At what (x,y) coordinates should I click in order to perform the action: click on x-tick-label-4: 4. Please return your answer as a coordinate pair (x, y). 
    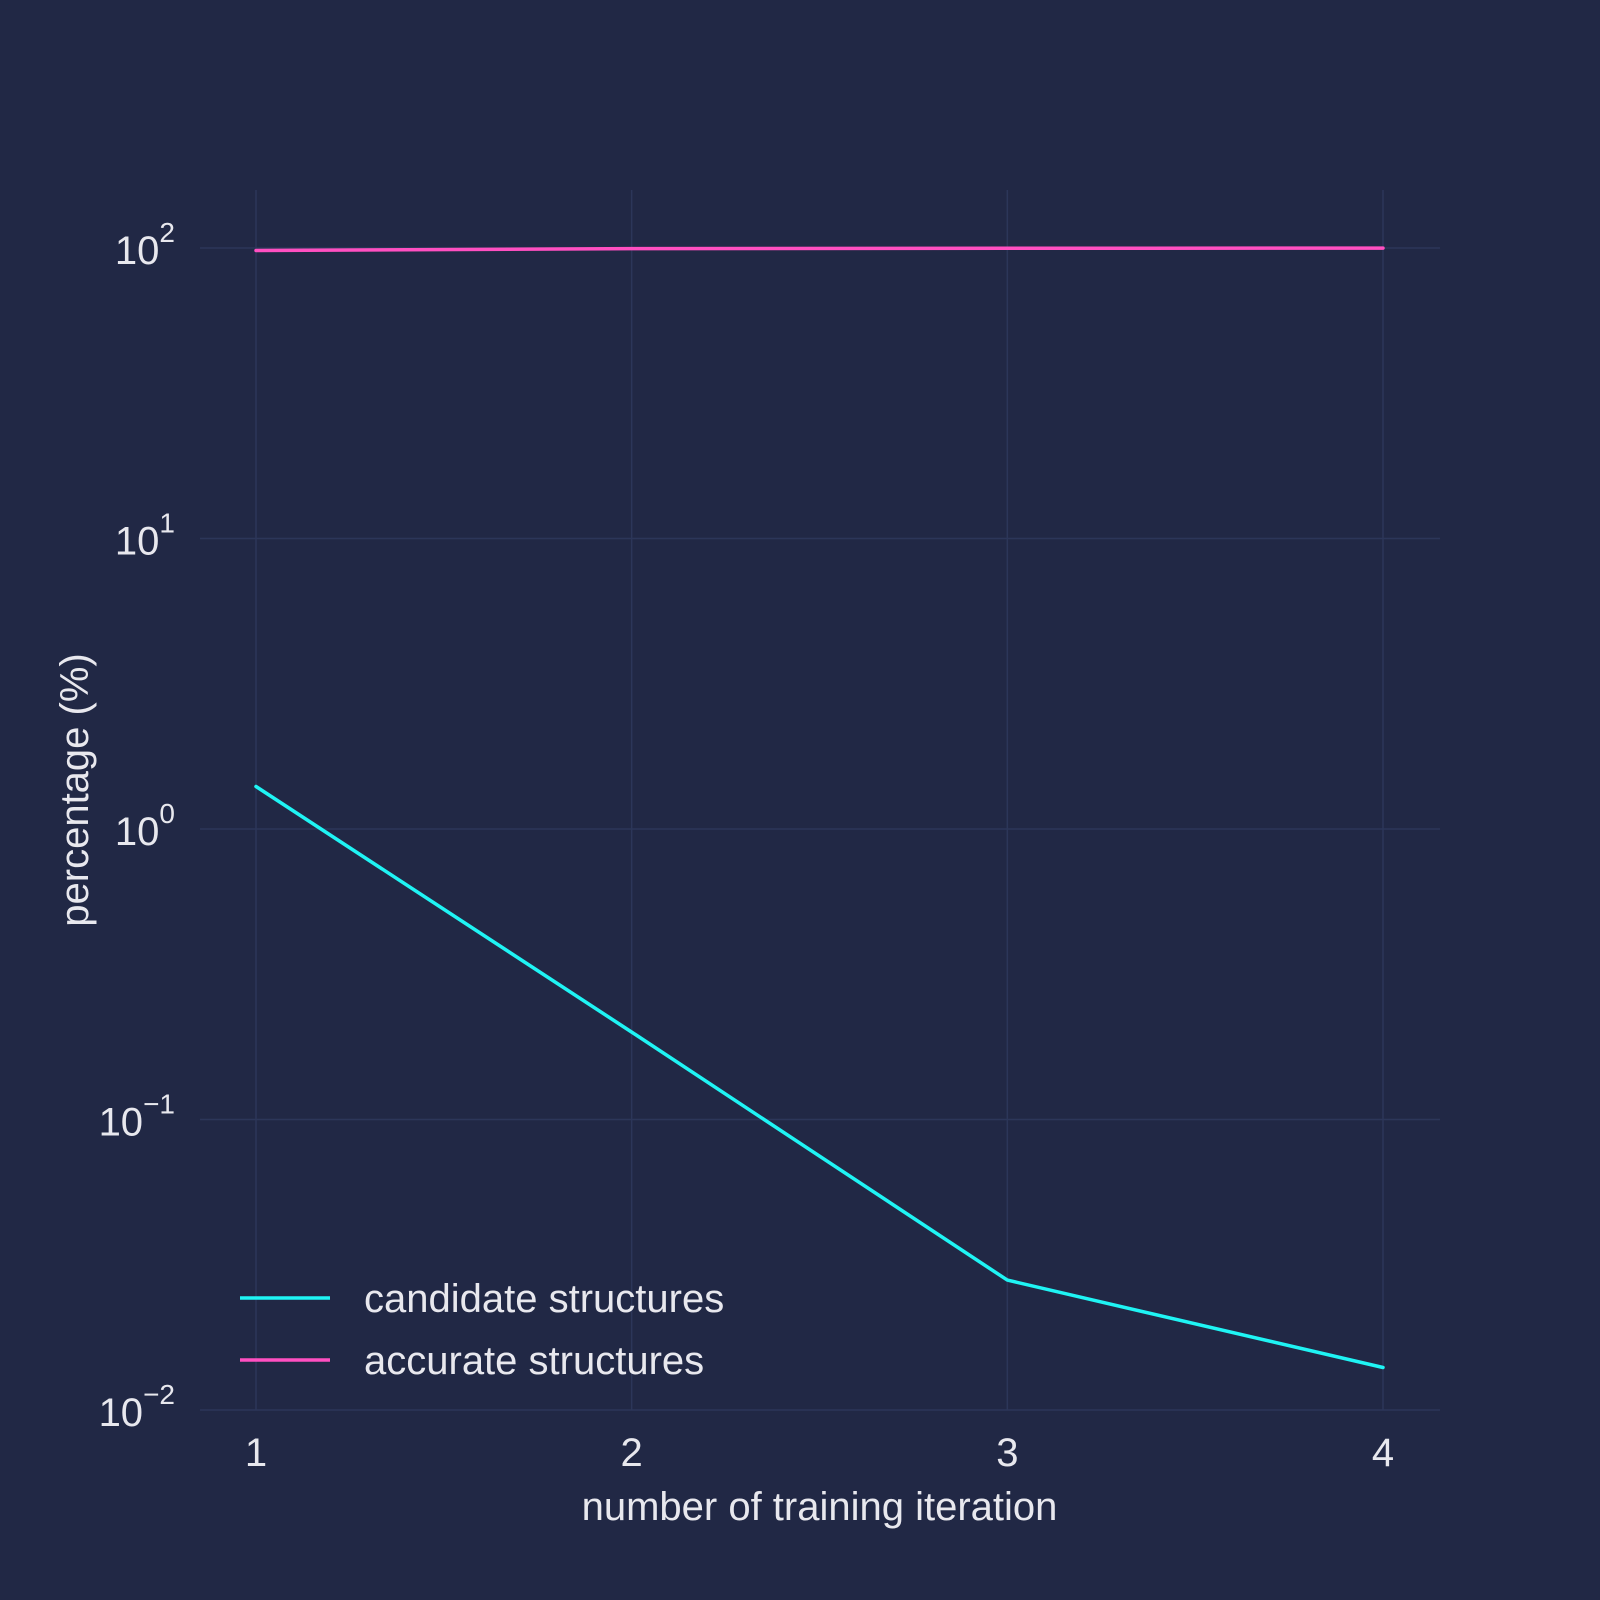
    Looking at the image, I should click on (1383, 1453).